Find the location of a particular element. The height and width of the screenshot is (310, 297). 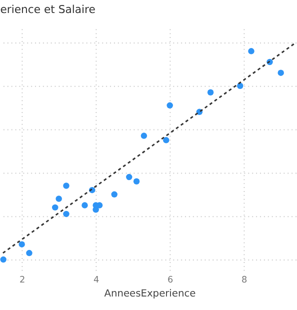

x-tick-label: 2 is located at coordinates (22, 281).